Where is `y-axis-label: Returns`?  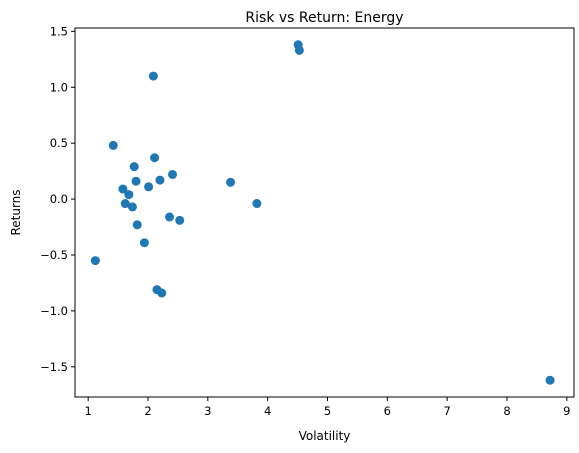
y-axis-label: Returns is located at coordinates (16, 212).